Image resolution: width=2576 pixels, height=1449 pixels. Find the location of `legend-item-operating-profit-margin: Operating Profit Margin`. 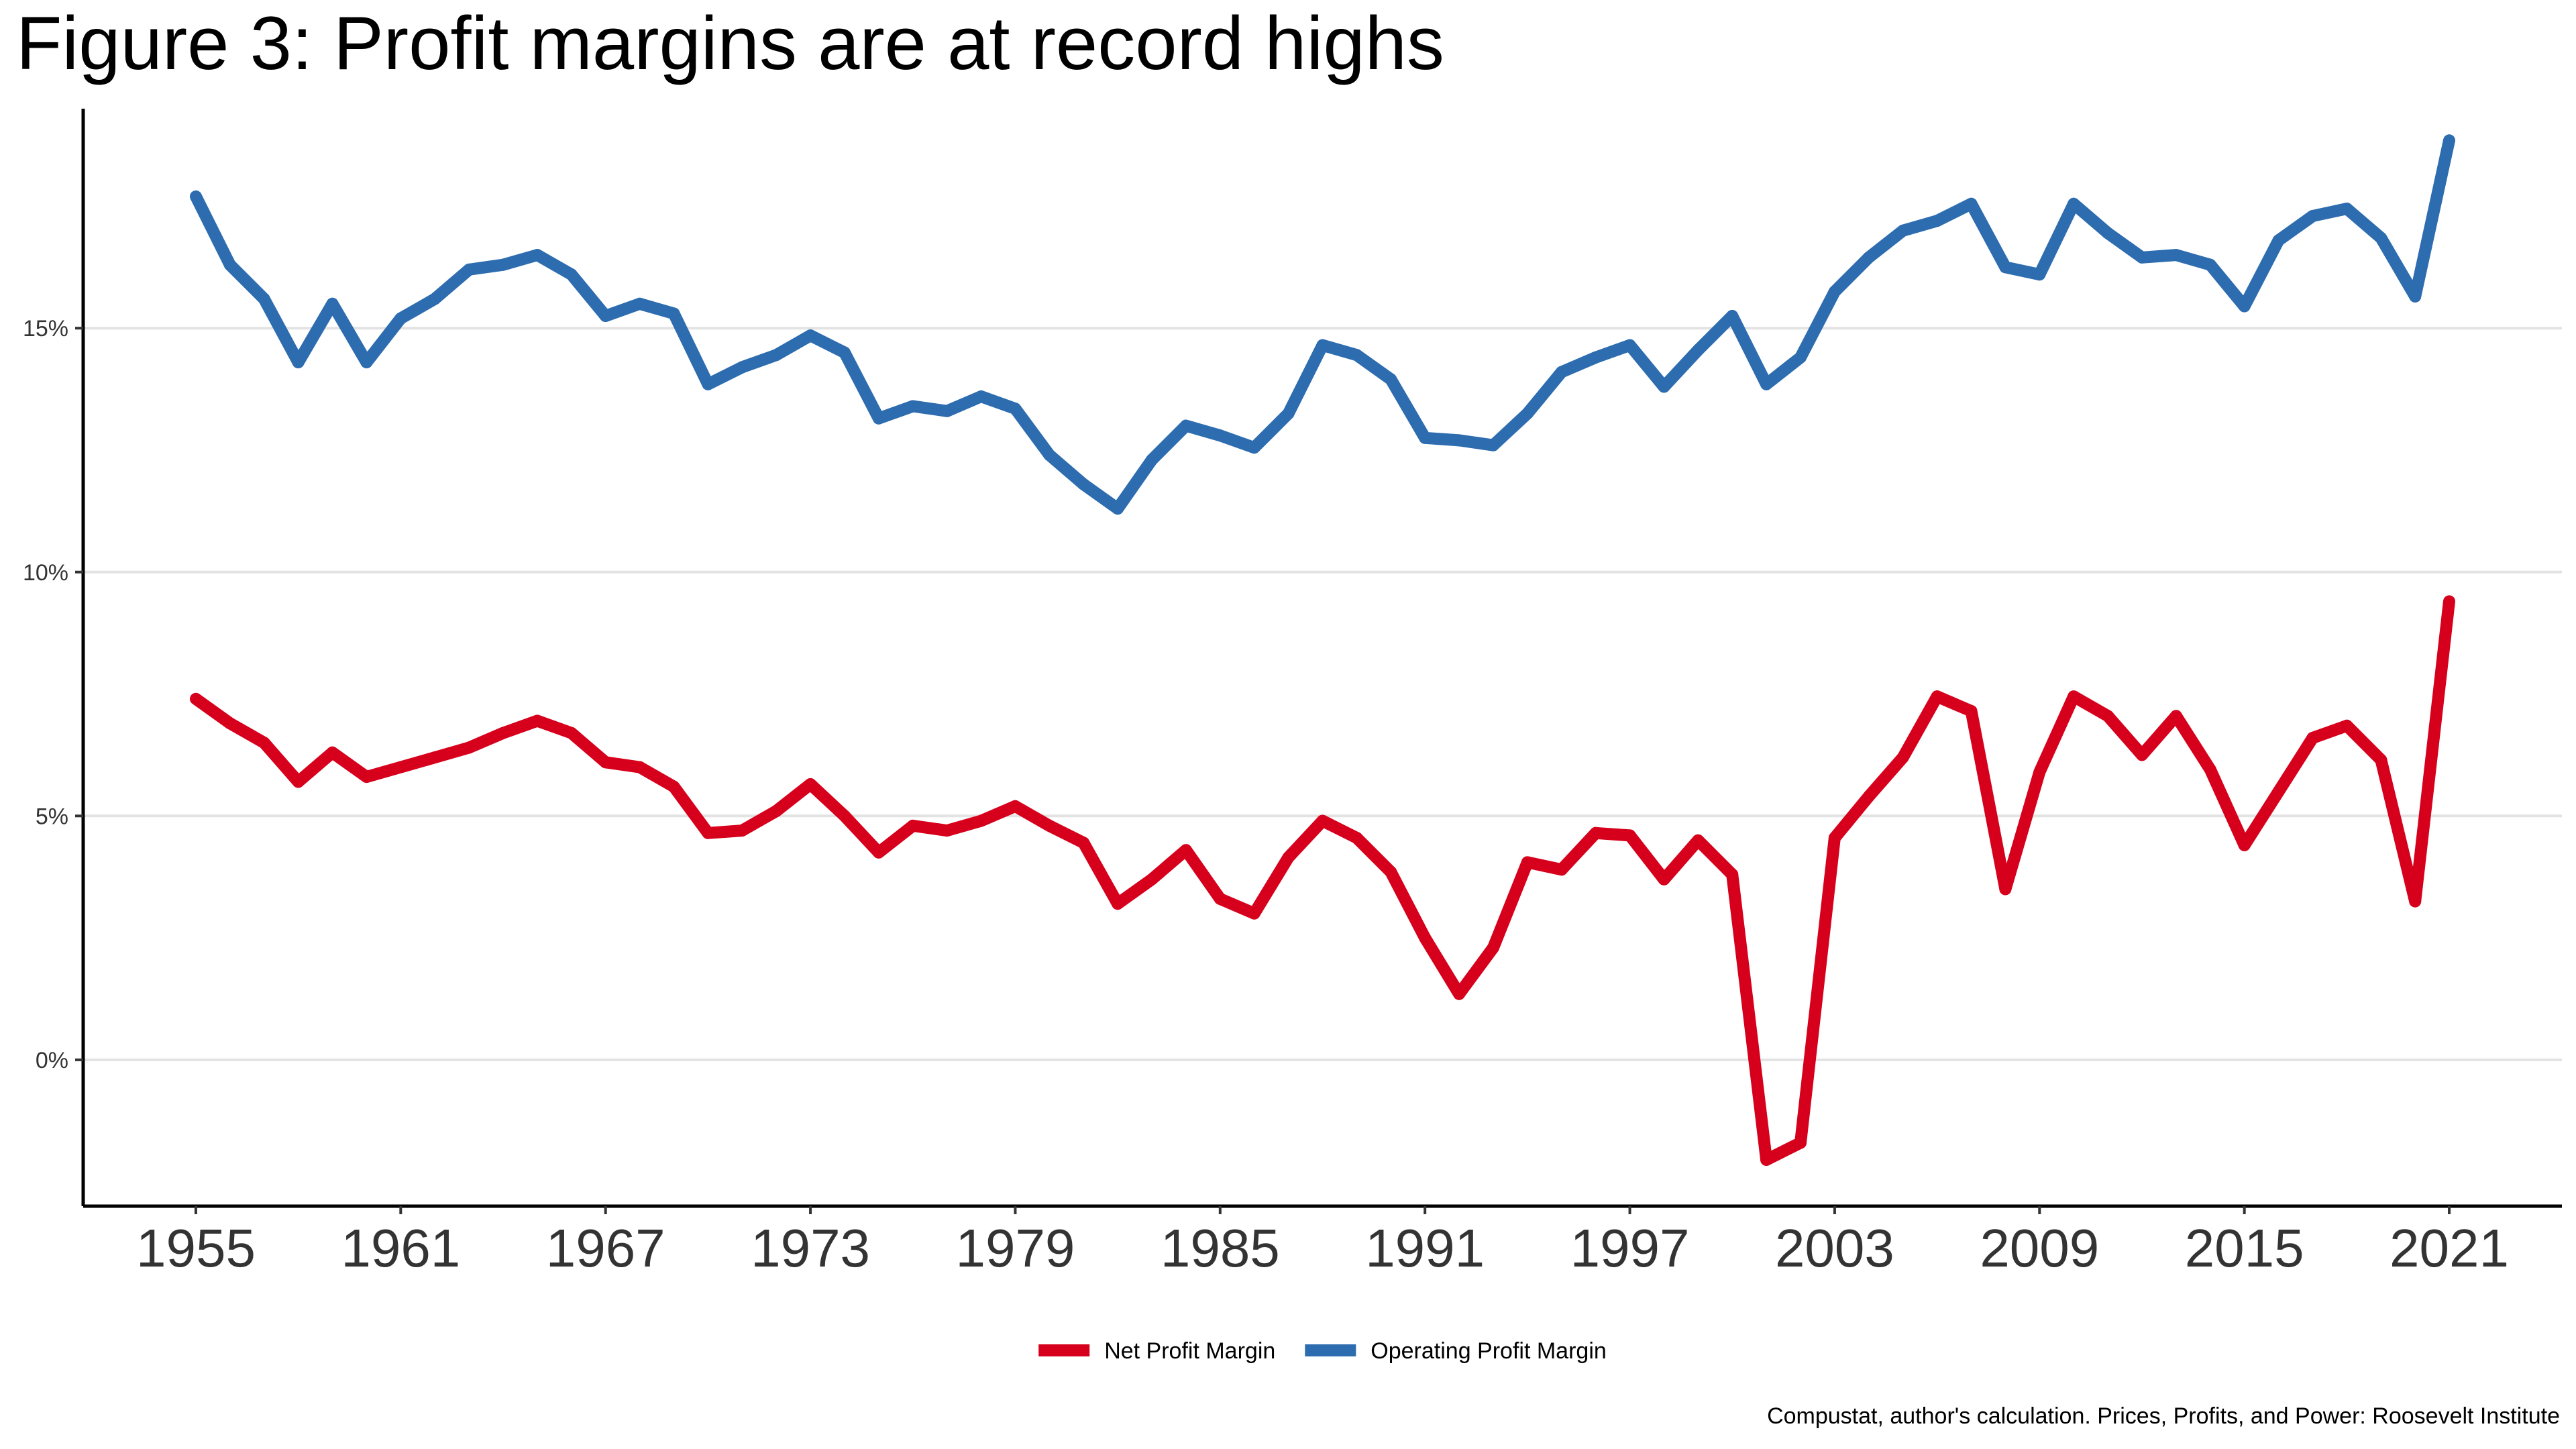

legend-item-operating-profit-margin: Operating Profit Margin is located at coordinates (1456, 1351).